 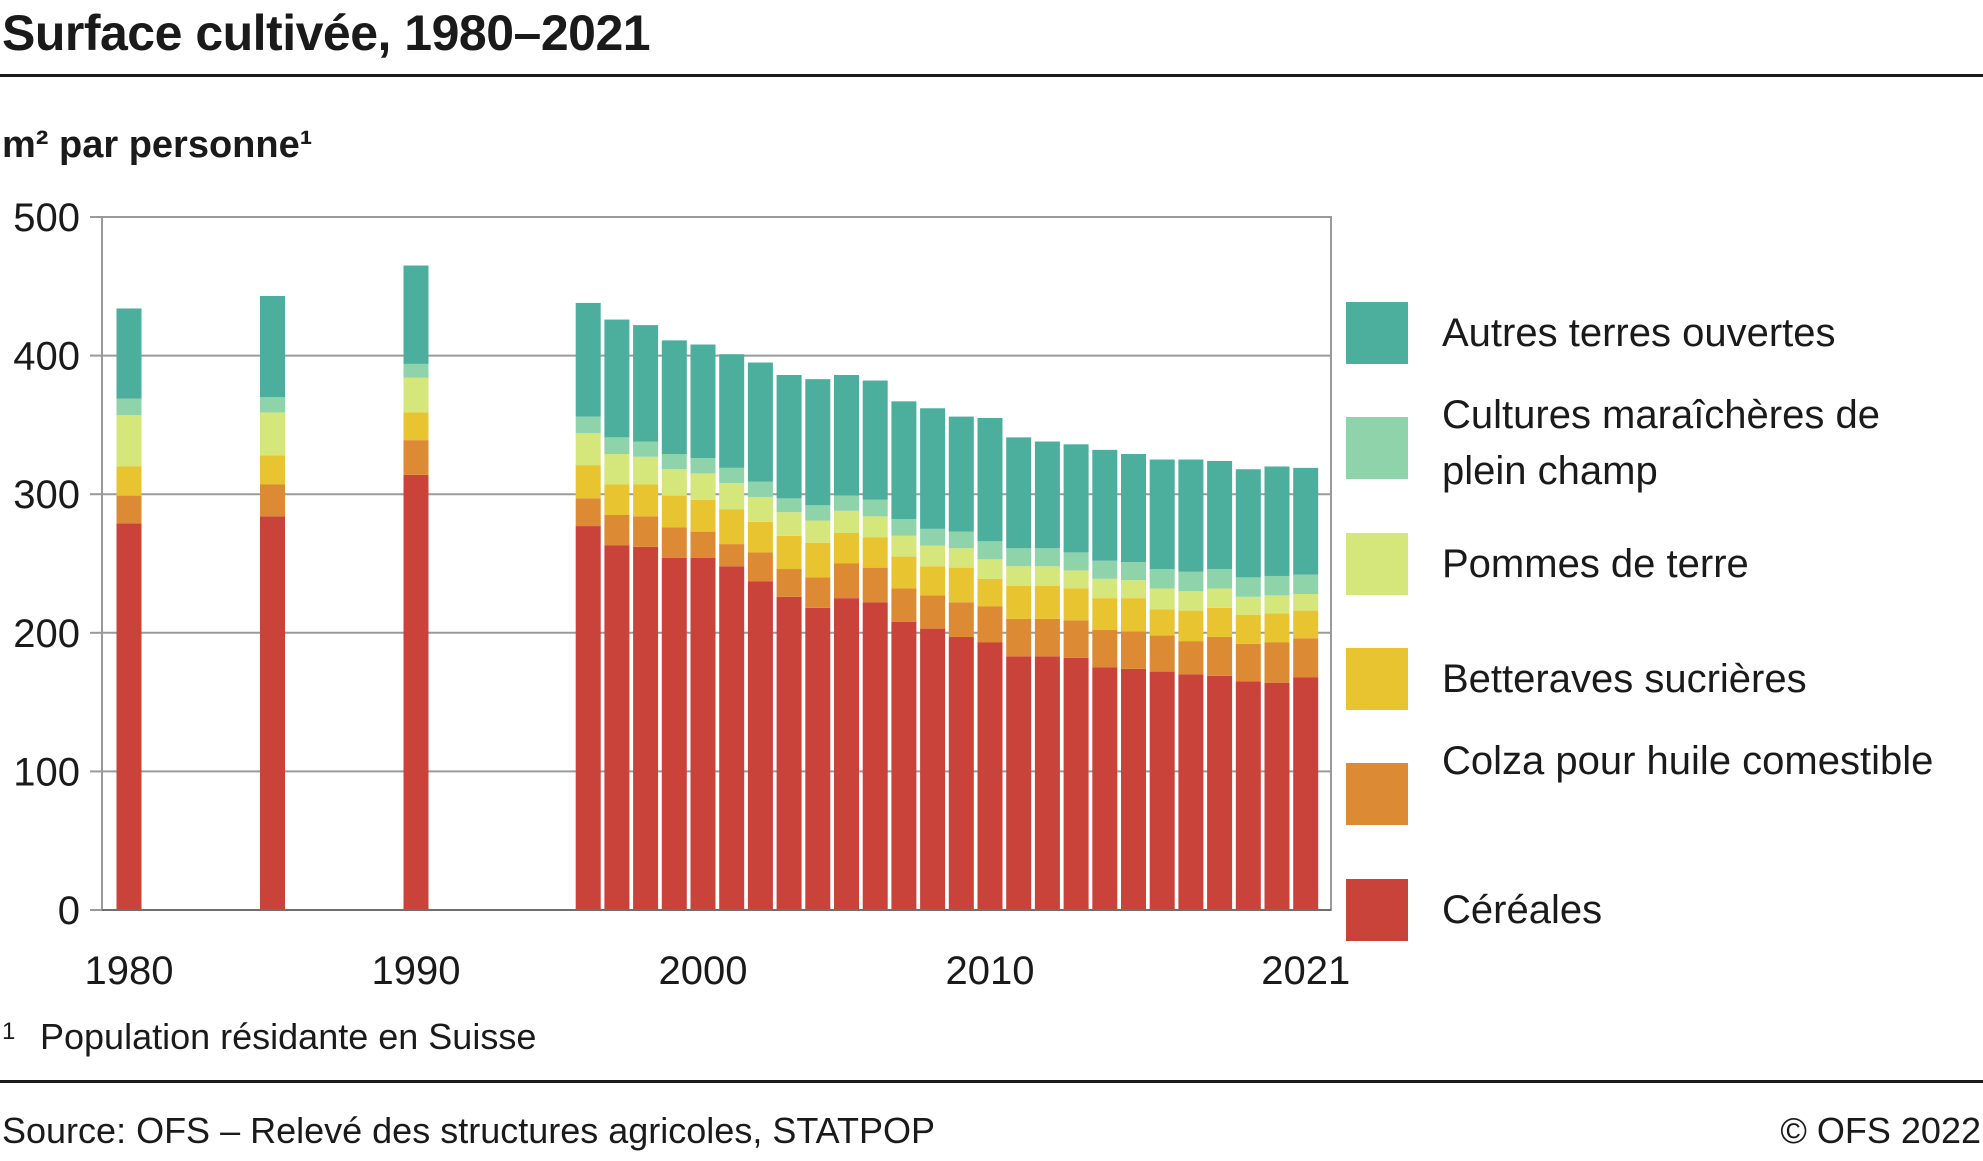 I want to click on bar-segment-maraicheres-2019, so click(x=1248, y=587).